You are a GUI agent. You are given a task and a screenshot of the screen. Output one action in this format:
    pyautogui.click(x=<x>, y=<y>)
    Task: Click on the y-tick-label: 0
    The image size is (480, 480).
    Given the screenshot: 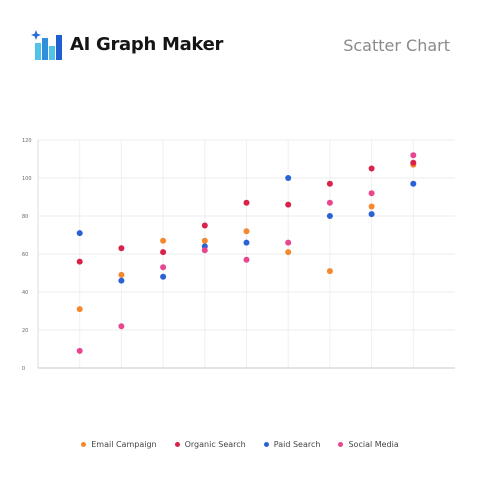 What is the action you would take?
    pyautogui.click(x=23, y=369)
    